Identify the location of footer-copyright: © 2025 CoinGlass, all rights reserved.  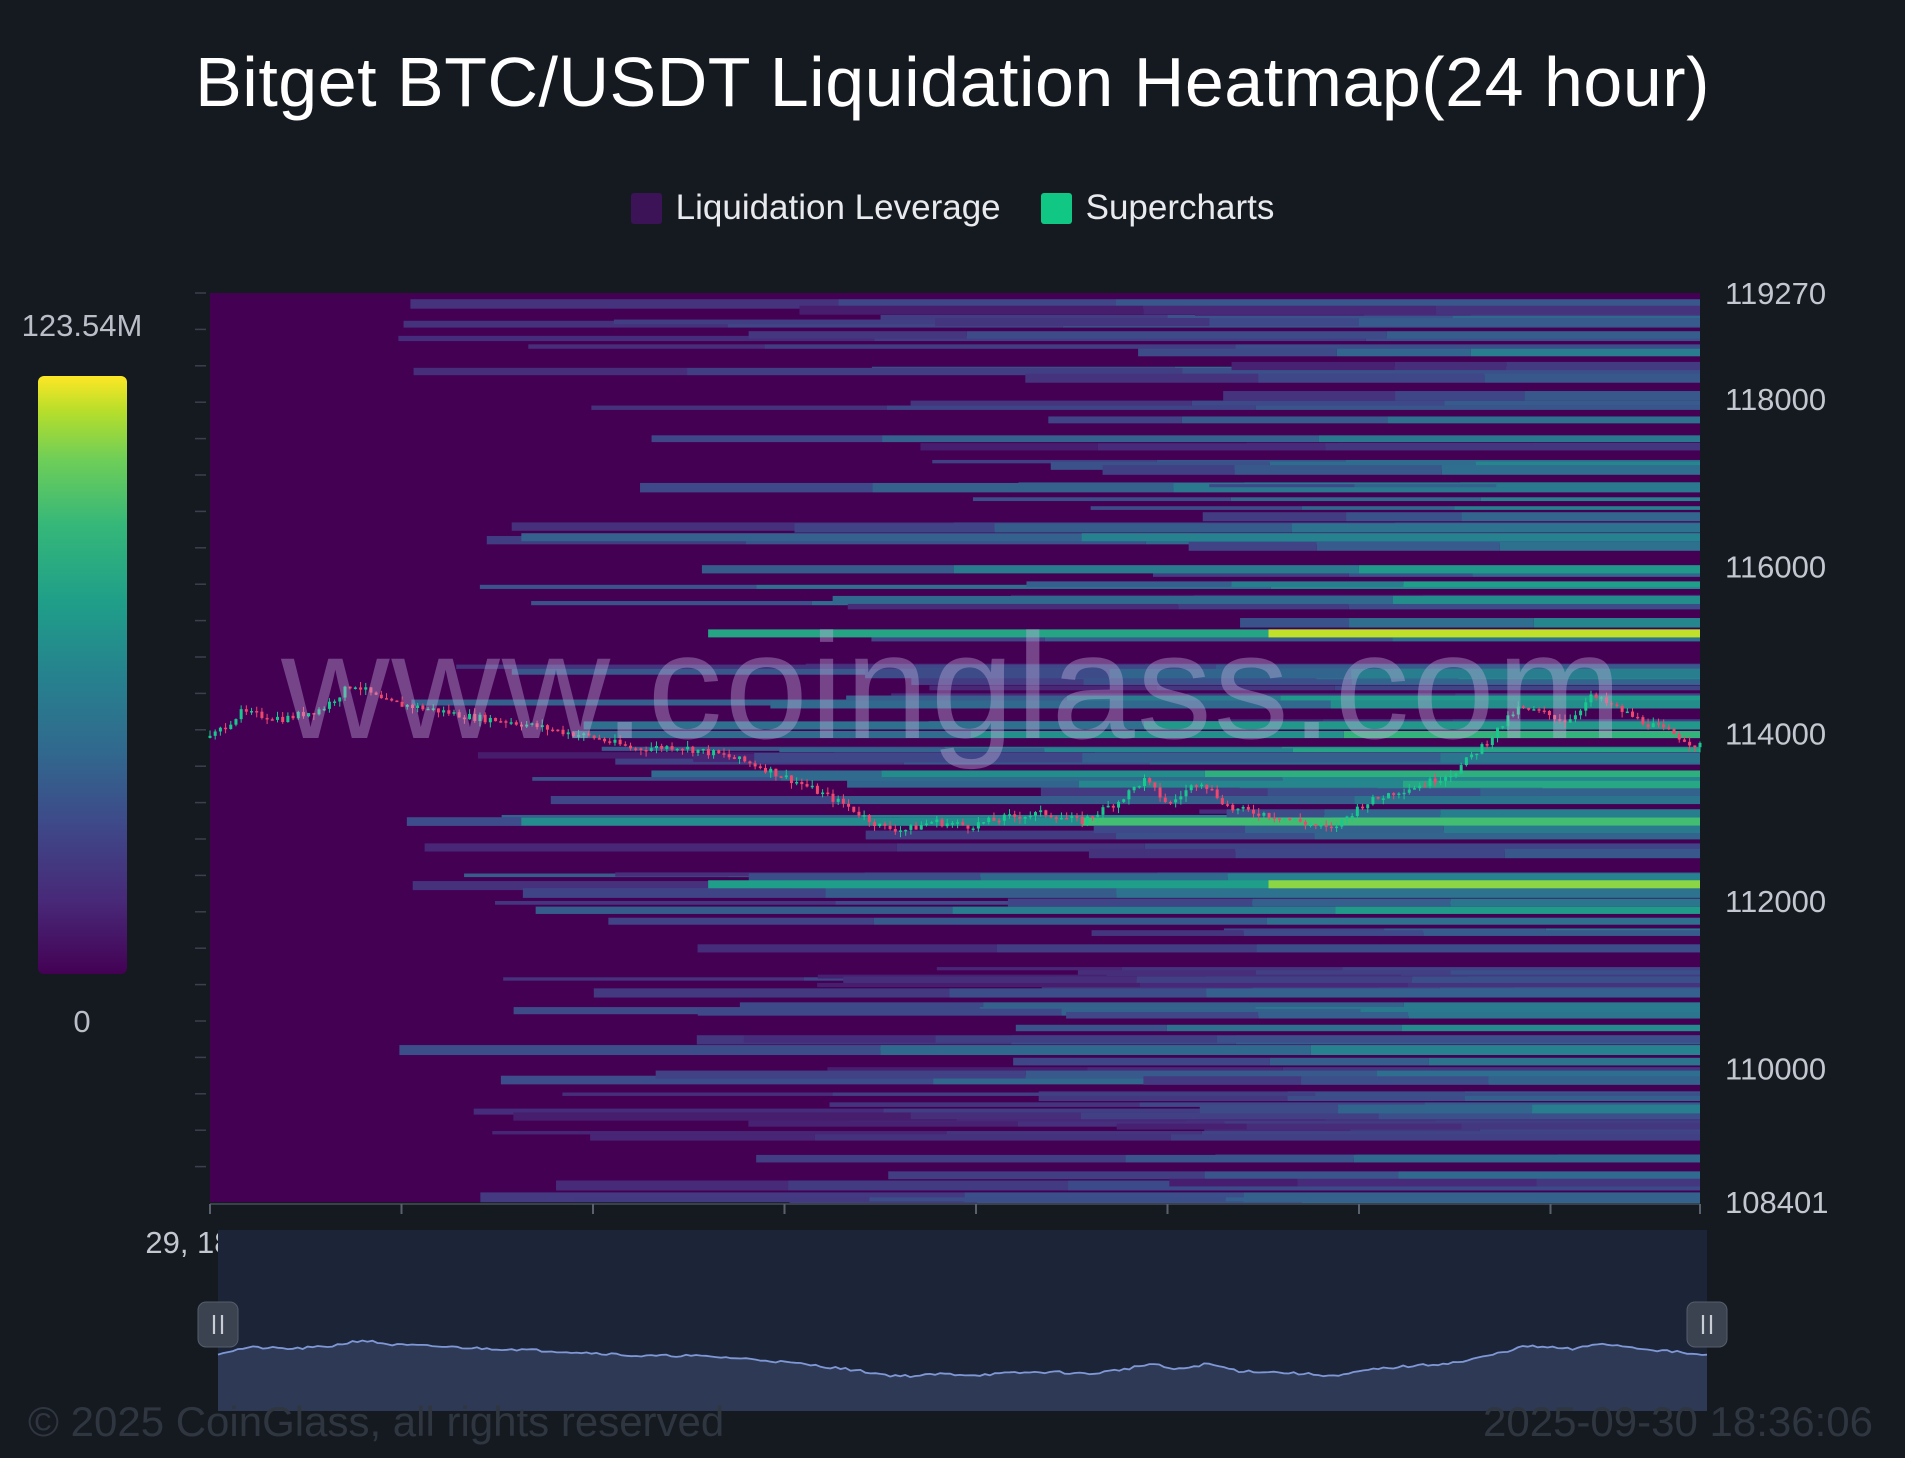
(376, 1421).